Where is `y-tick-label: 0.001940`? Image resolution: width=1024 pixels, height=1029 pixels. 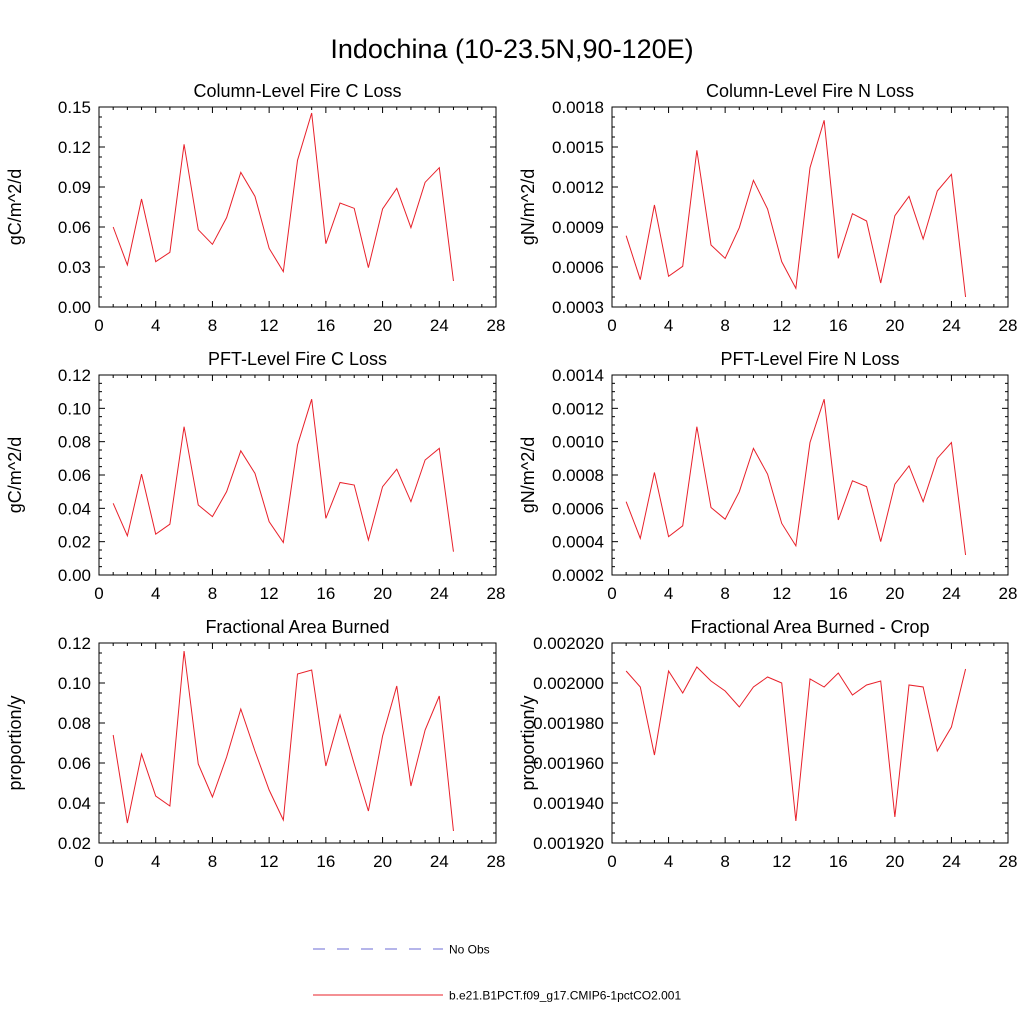 y-tick-label: 0.001940 is located at coordinates (568, 803).